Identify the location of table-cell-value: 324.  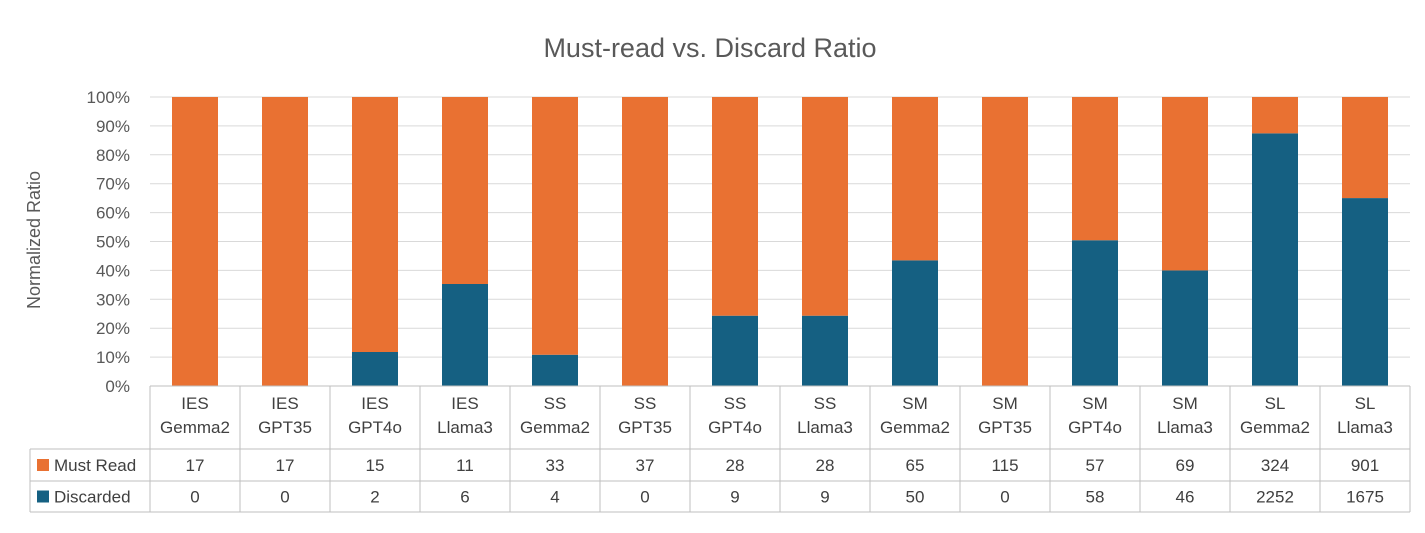
(1275, 465).